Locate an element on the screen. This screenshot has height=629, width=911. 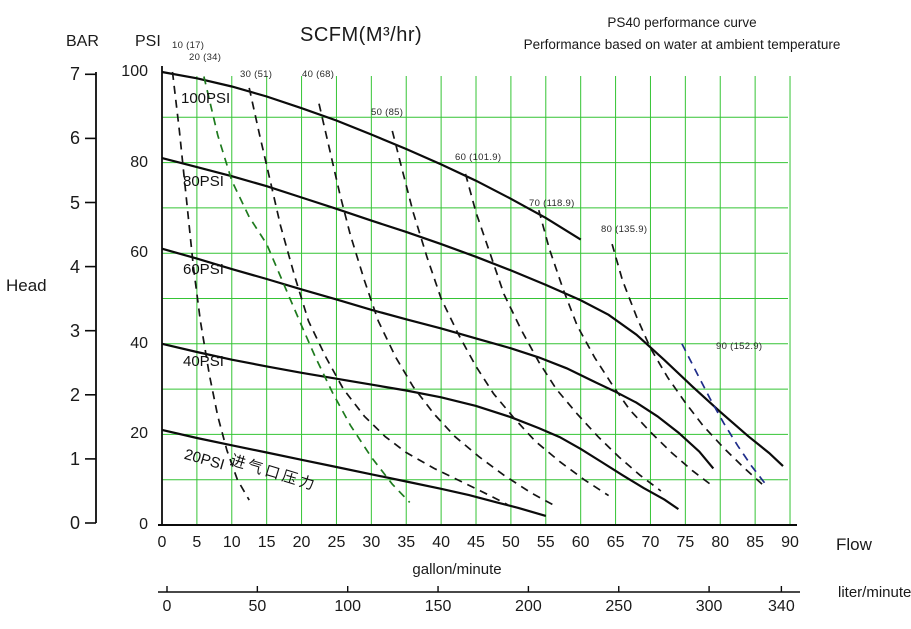
air-label-air50: 50 (85) is located at coordinates (387, 112).